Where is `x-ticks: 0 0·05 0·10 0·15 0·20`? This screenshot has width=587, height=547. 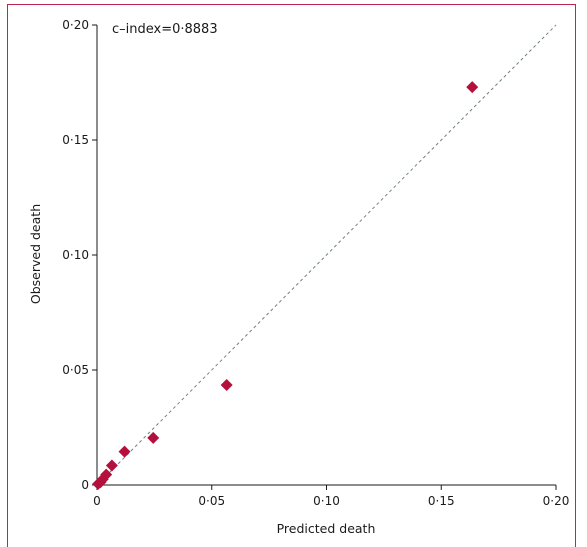
x-ticks: 0 0·05 0·10 0·15 0·20 is located at coordinates (331, 496).